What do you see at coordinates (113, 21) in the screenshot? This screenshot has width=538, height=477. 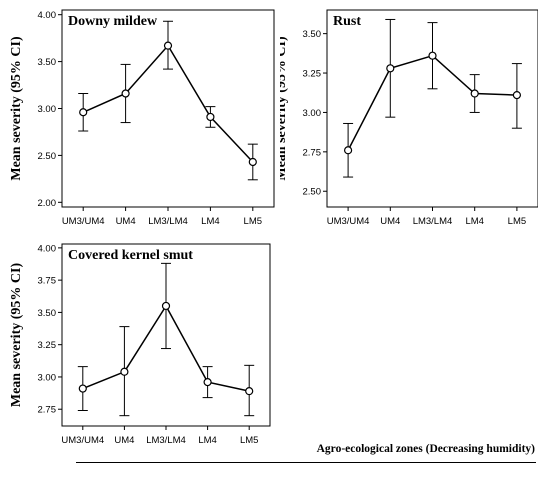 I see `chart-title: Downy mildew` at bounding box center [113, 21].